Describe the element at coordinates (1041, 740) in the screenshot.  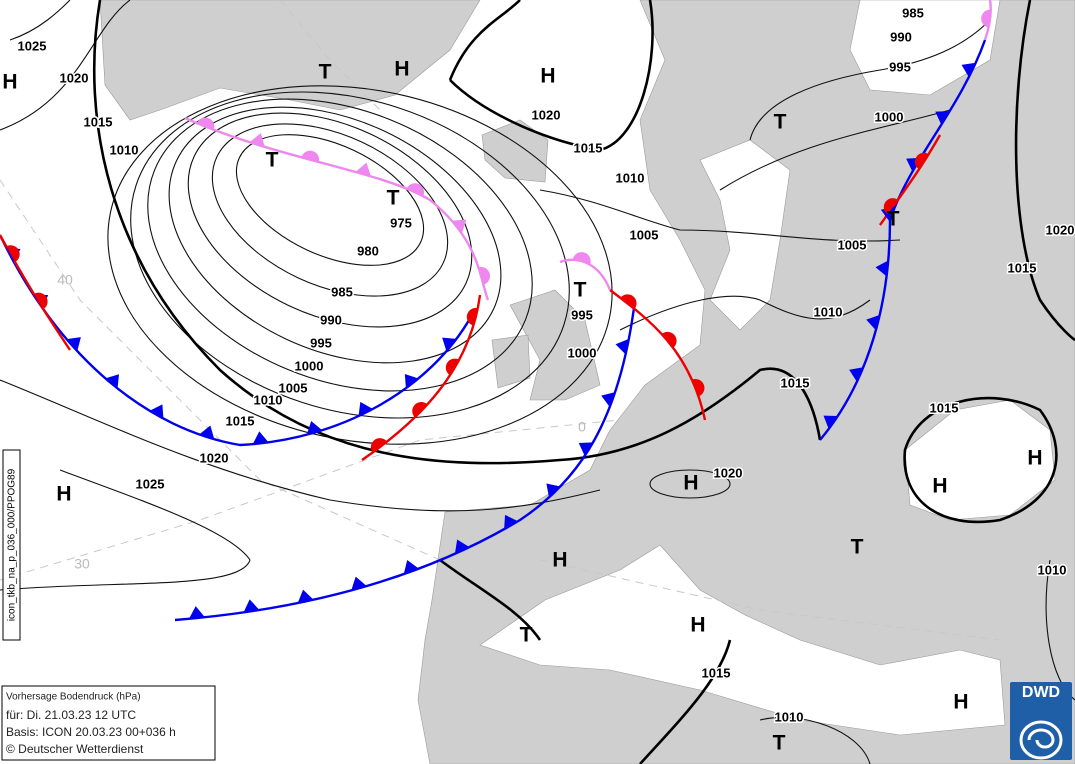
I see `logo-swirl` at that location.